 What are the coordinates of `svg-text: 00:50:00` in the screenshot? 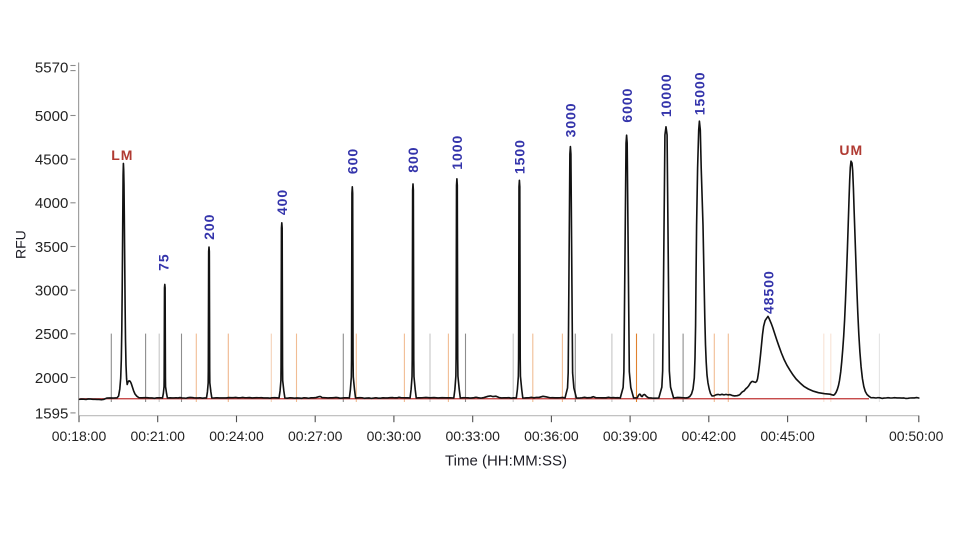 It's located at (916, 436).